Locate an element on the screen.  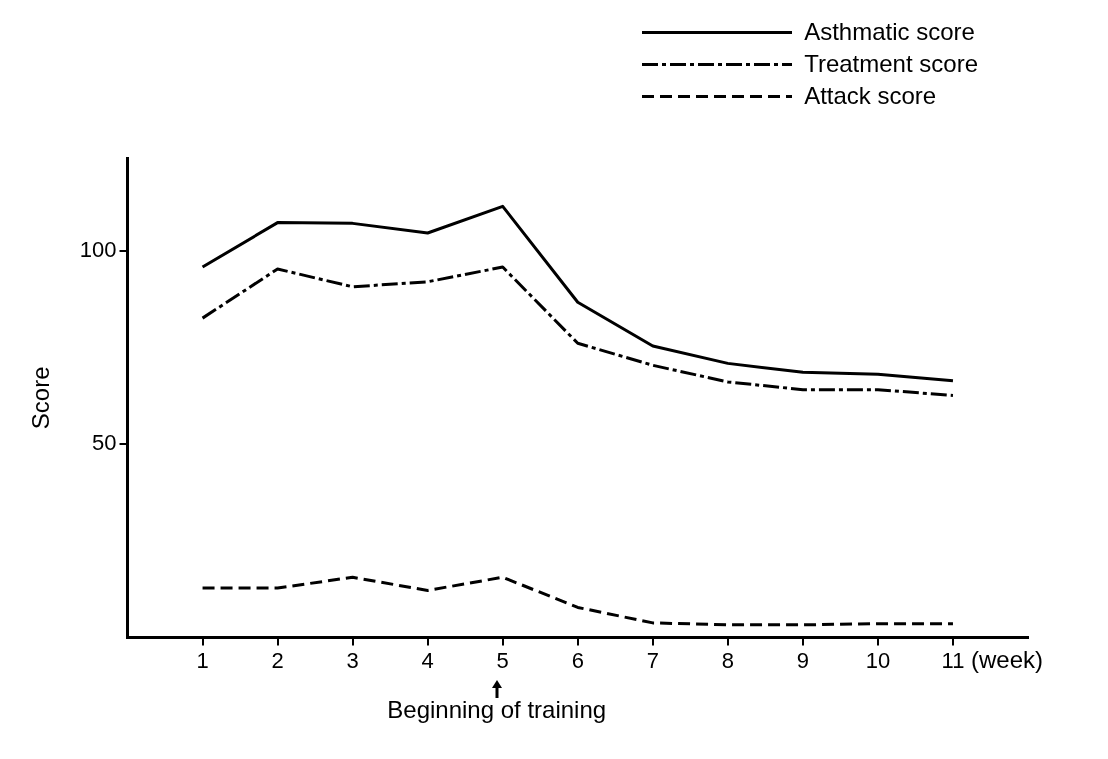
x-tick-label: 6 is located at coordinates (577, 660).